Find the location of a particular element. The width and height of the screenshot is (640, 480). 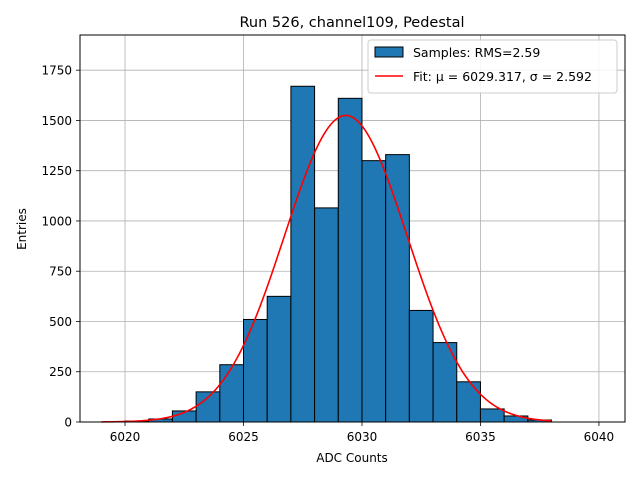

y-tick-label: 1000 is located at coordinates (56, 221).